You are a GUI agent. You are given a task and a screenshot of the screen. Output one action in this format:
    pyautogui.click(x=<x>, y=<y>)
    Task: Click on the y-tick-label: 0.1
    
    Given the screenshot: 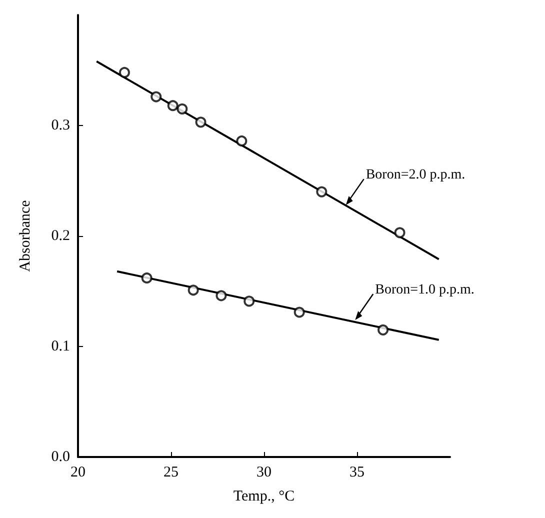 What is the action you would take?
    pyautogui.click(x=60, y=346)
    